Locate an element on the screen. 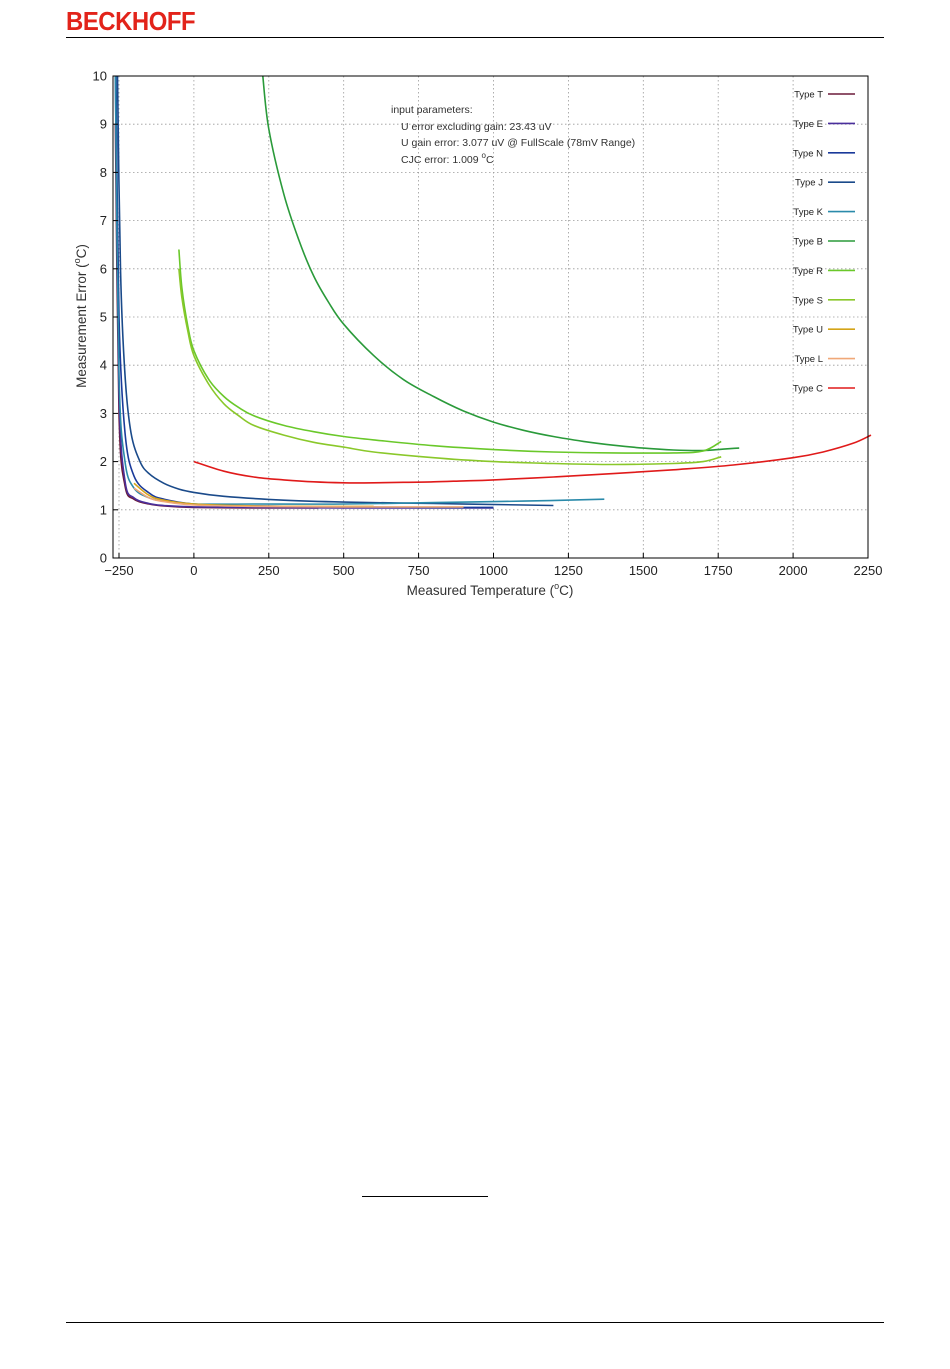  x-axis-label: Measured Temperature (oC) is located at coordinates (490, 589).